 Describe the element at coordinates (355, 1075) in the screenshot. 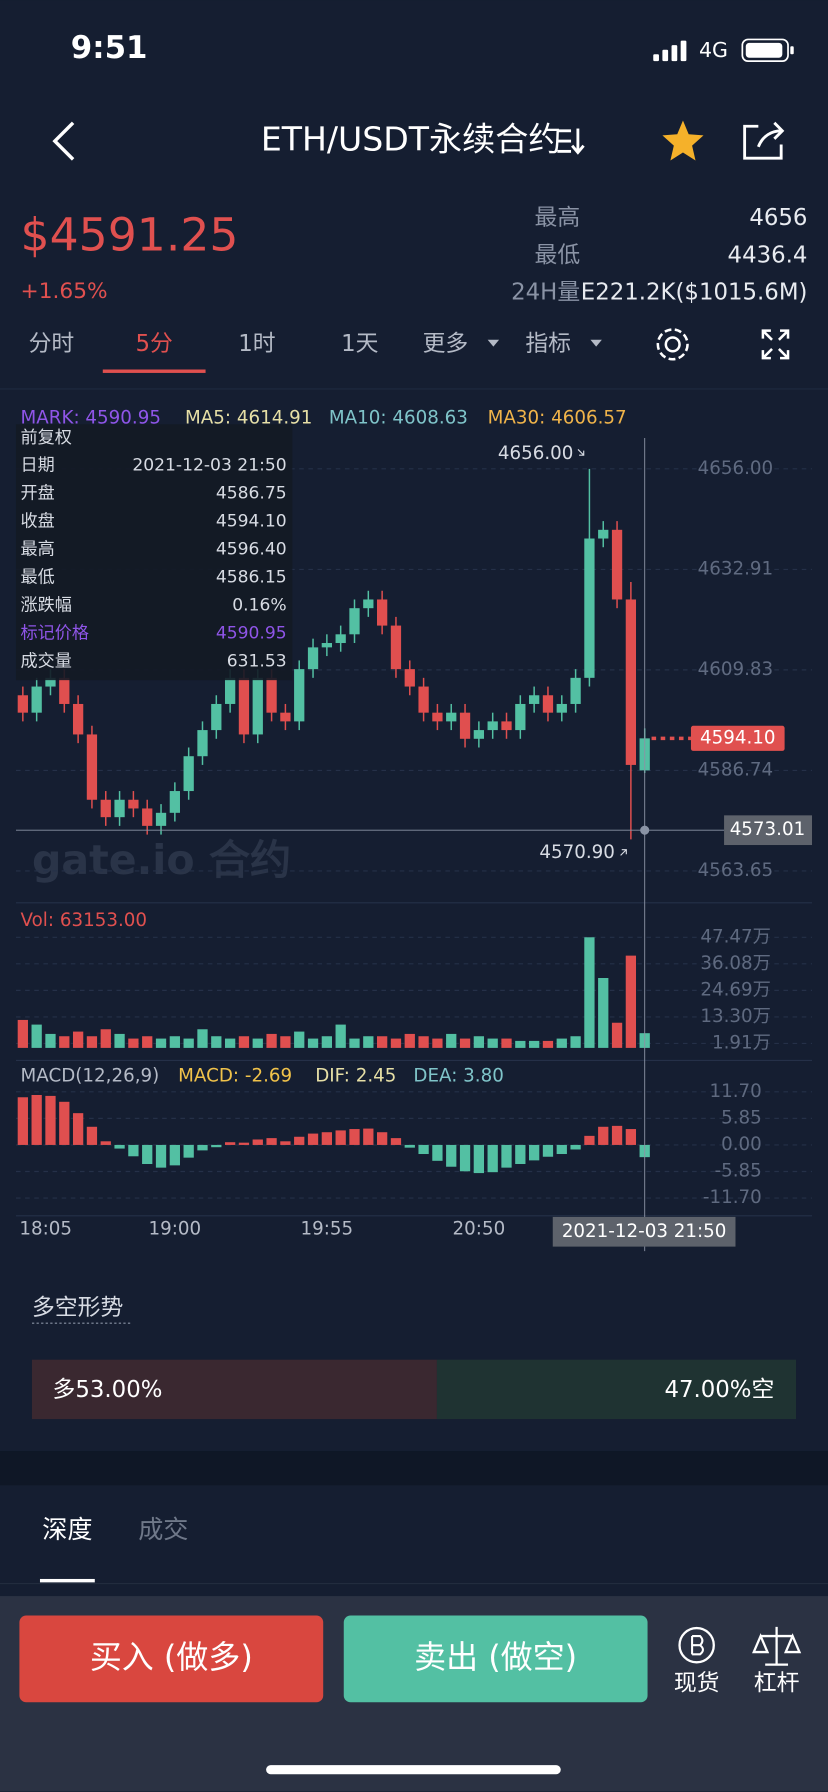

I see `macd-legend: DIF: 2.45` at that location.